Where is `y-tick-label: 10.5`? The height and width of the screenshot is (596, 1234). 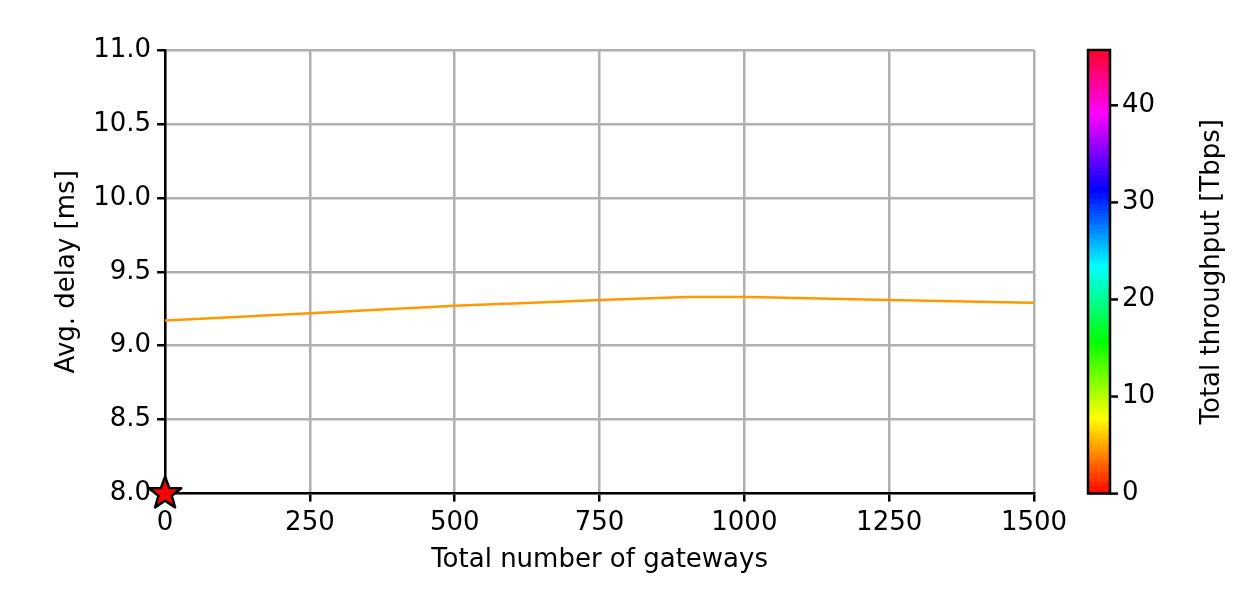
y-tick-label: 10.5 is located at coordinates (122, 121).